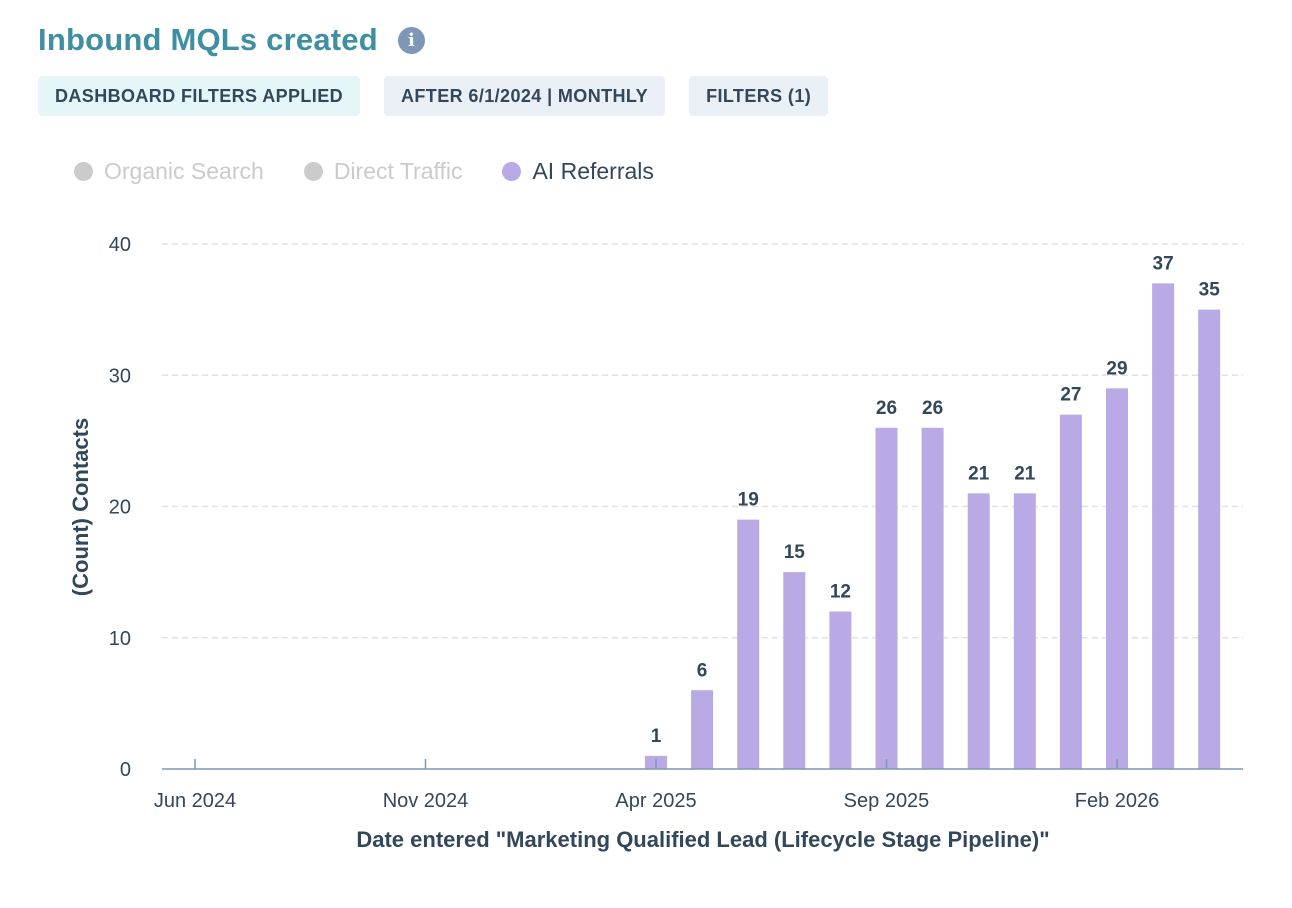  I want to click on data-label: 12, so click(840, 592).